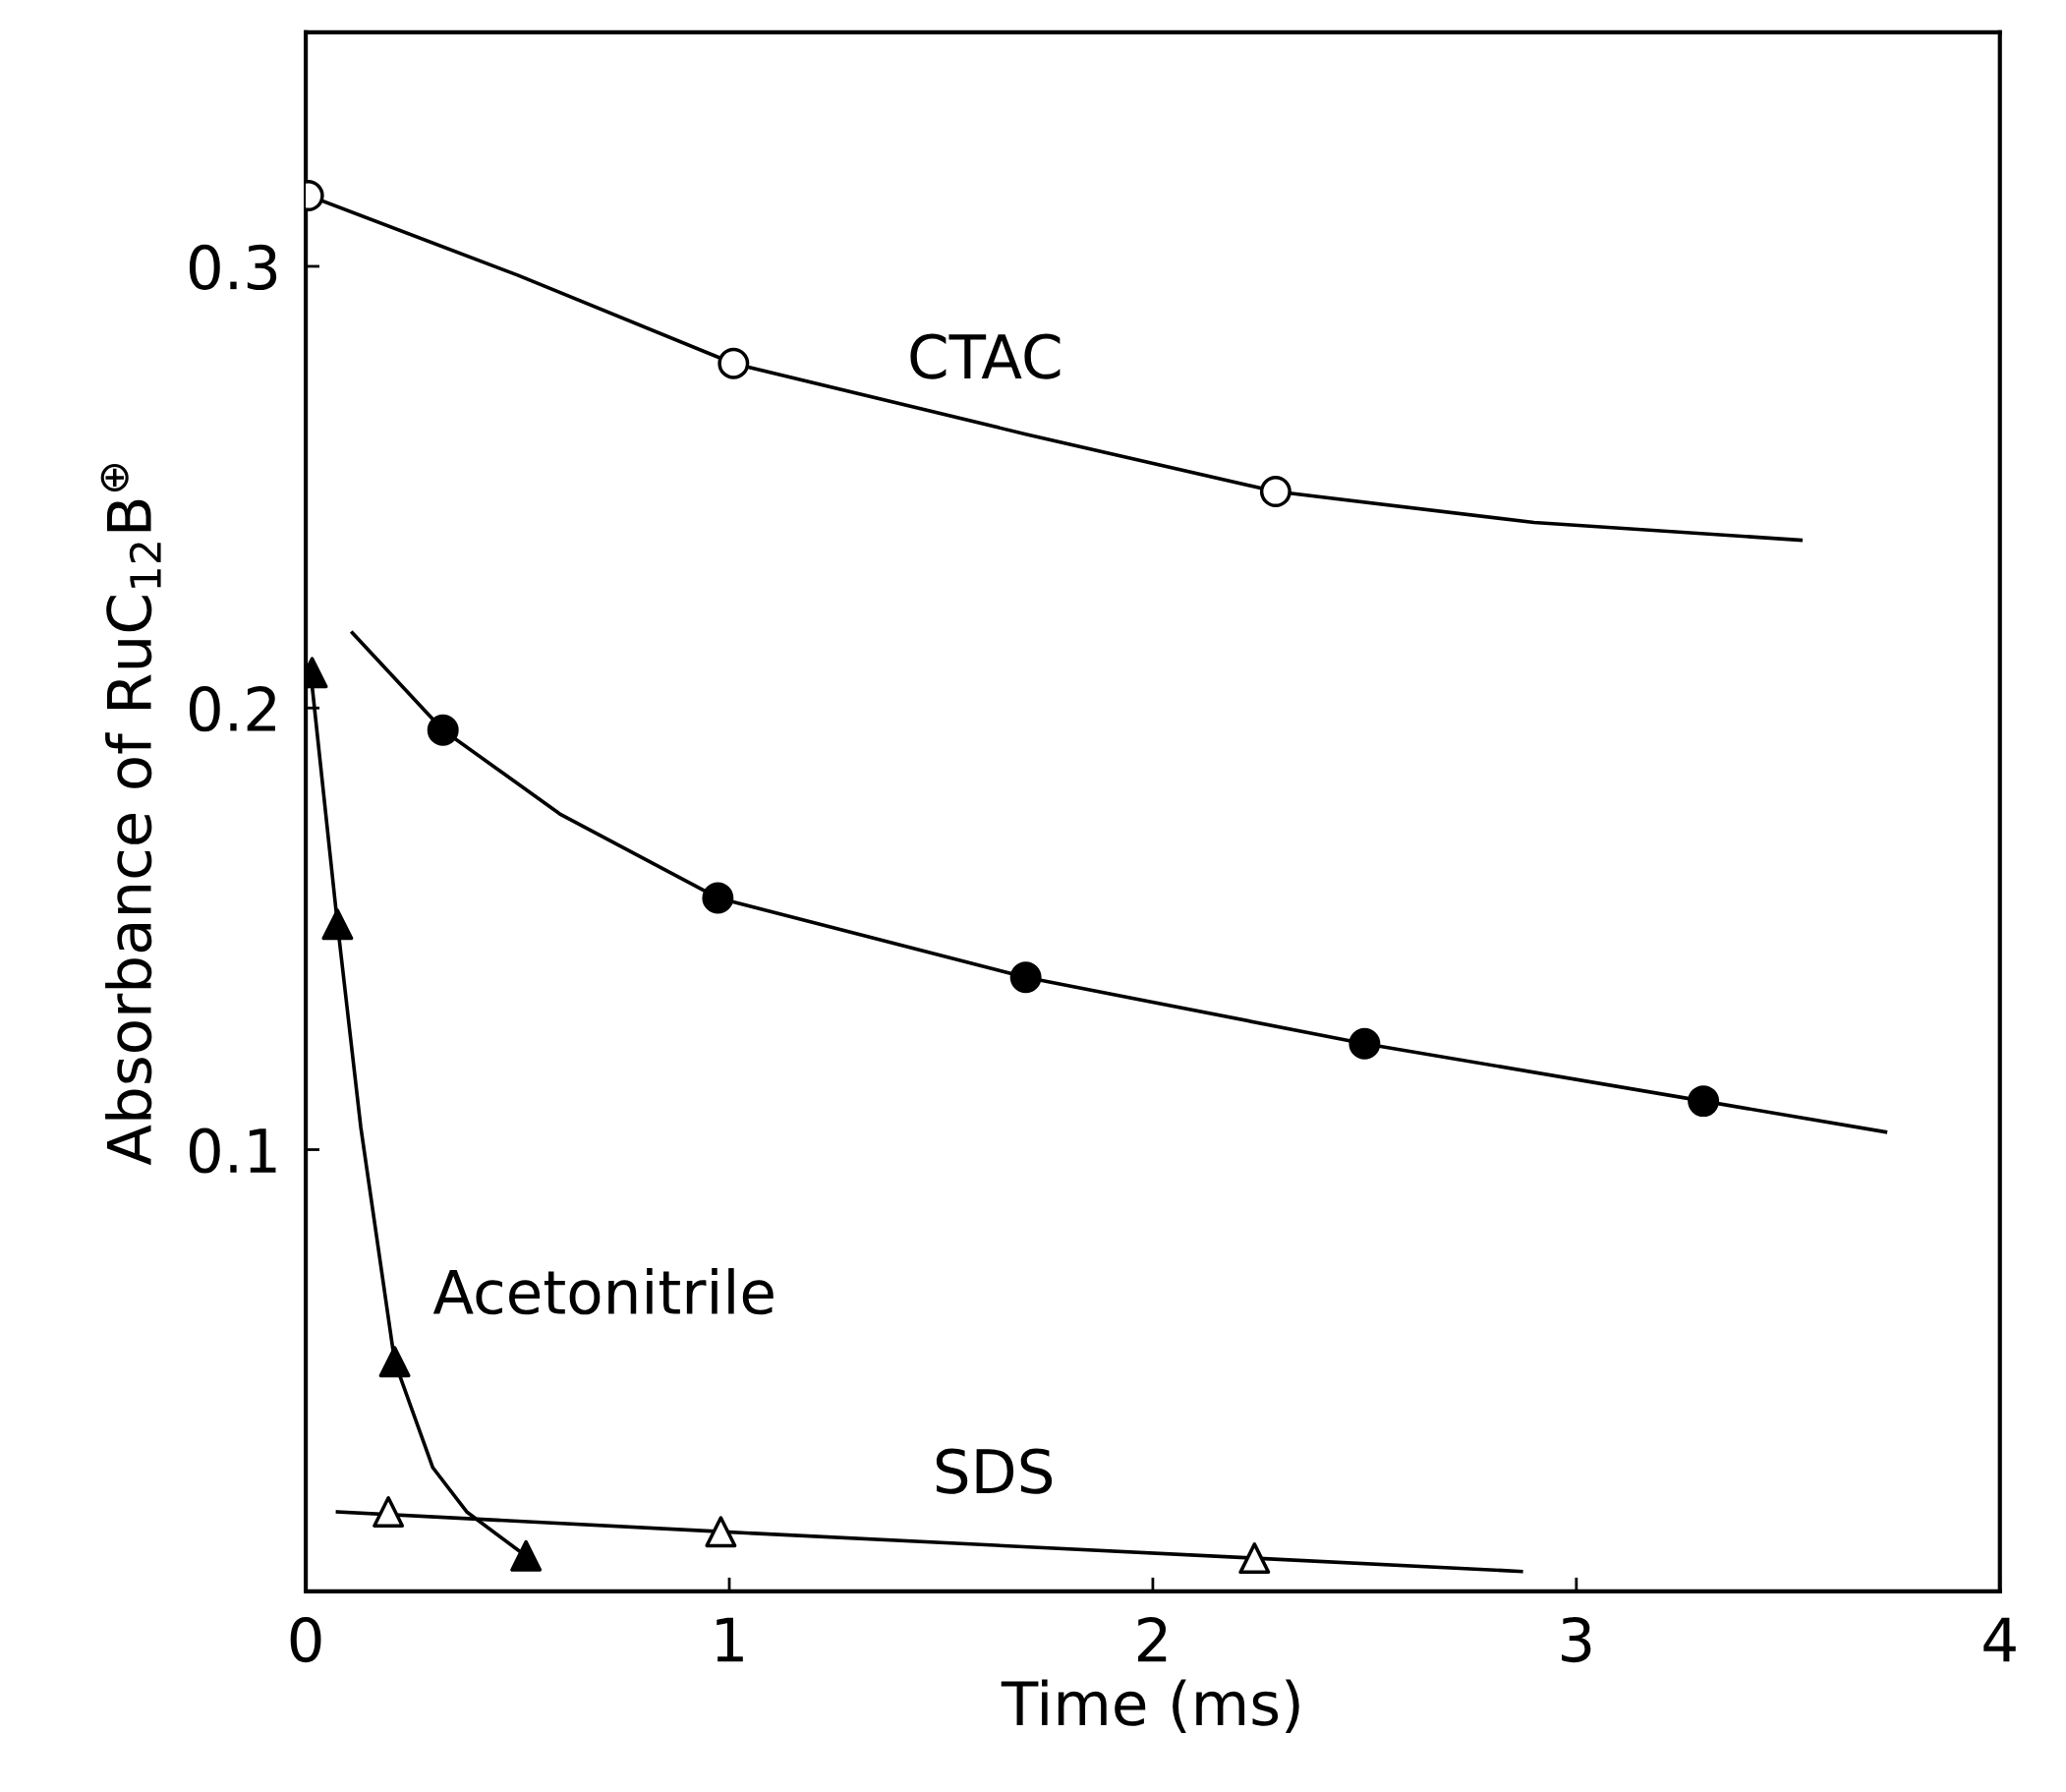 Image resolution: width=2066 pixels, height=1792 pixels. I want to click on x-axis-title: Time (ms), so click(1150, 1706).